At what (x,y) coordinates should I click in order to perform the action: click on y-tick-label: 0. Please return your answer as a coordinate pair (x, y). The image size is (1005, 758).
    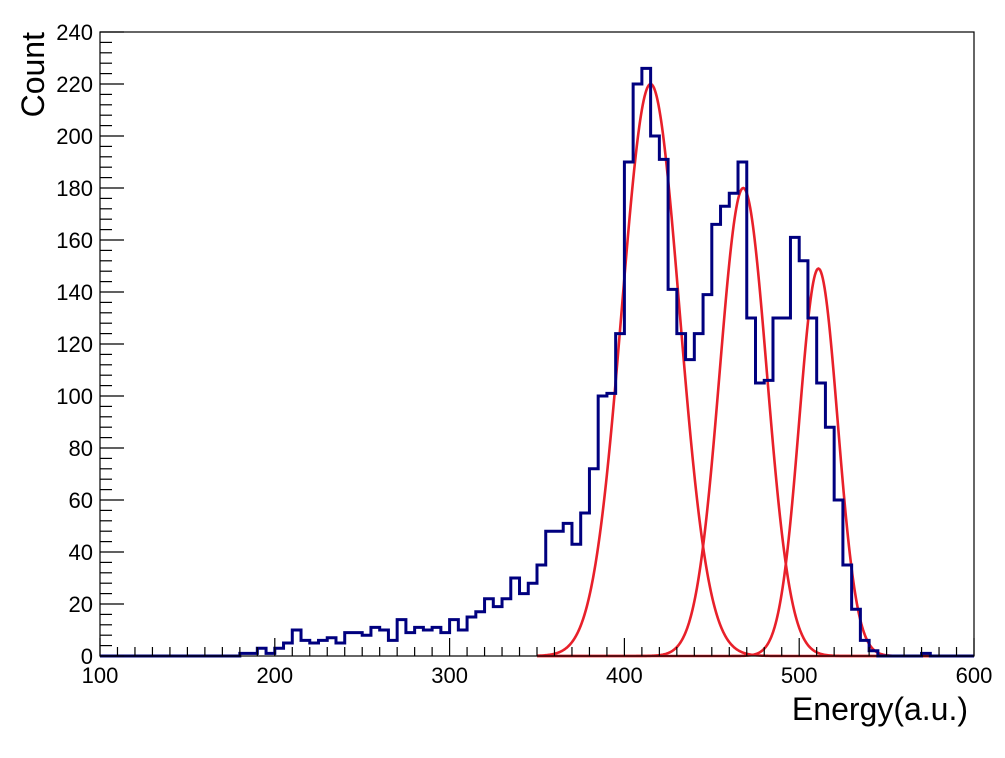
    Looking at the image, I should click on (87, 656).